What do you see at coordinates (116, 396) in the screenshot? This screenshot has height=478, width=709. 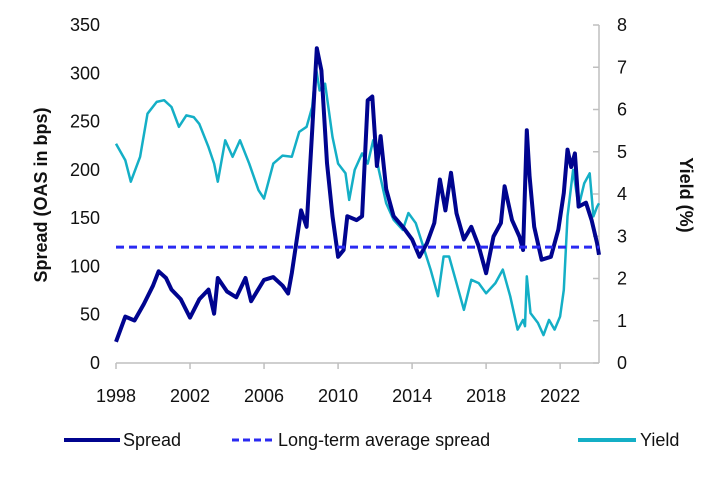 I see `x-tick-label: 1998` at bounding box center [116, 396].